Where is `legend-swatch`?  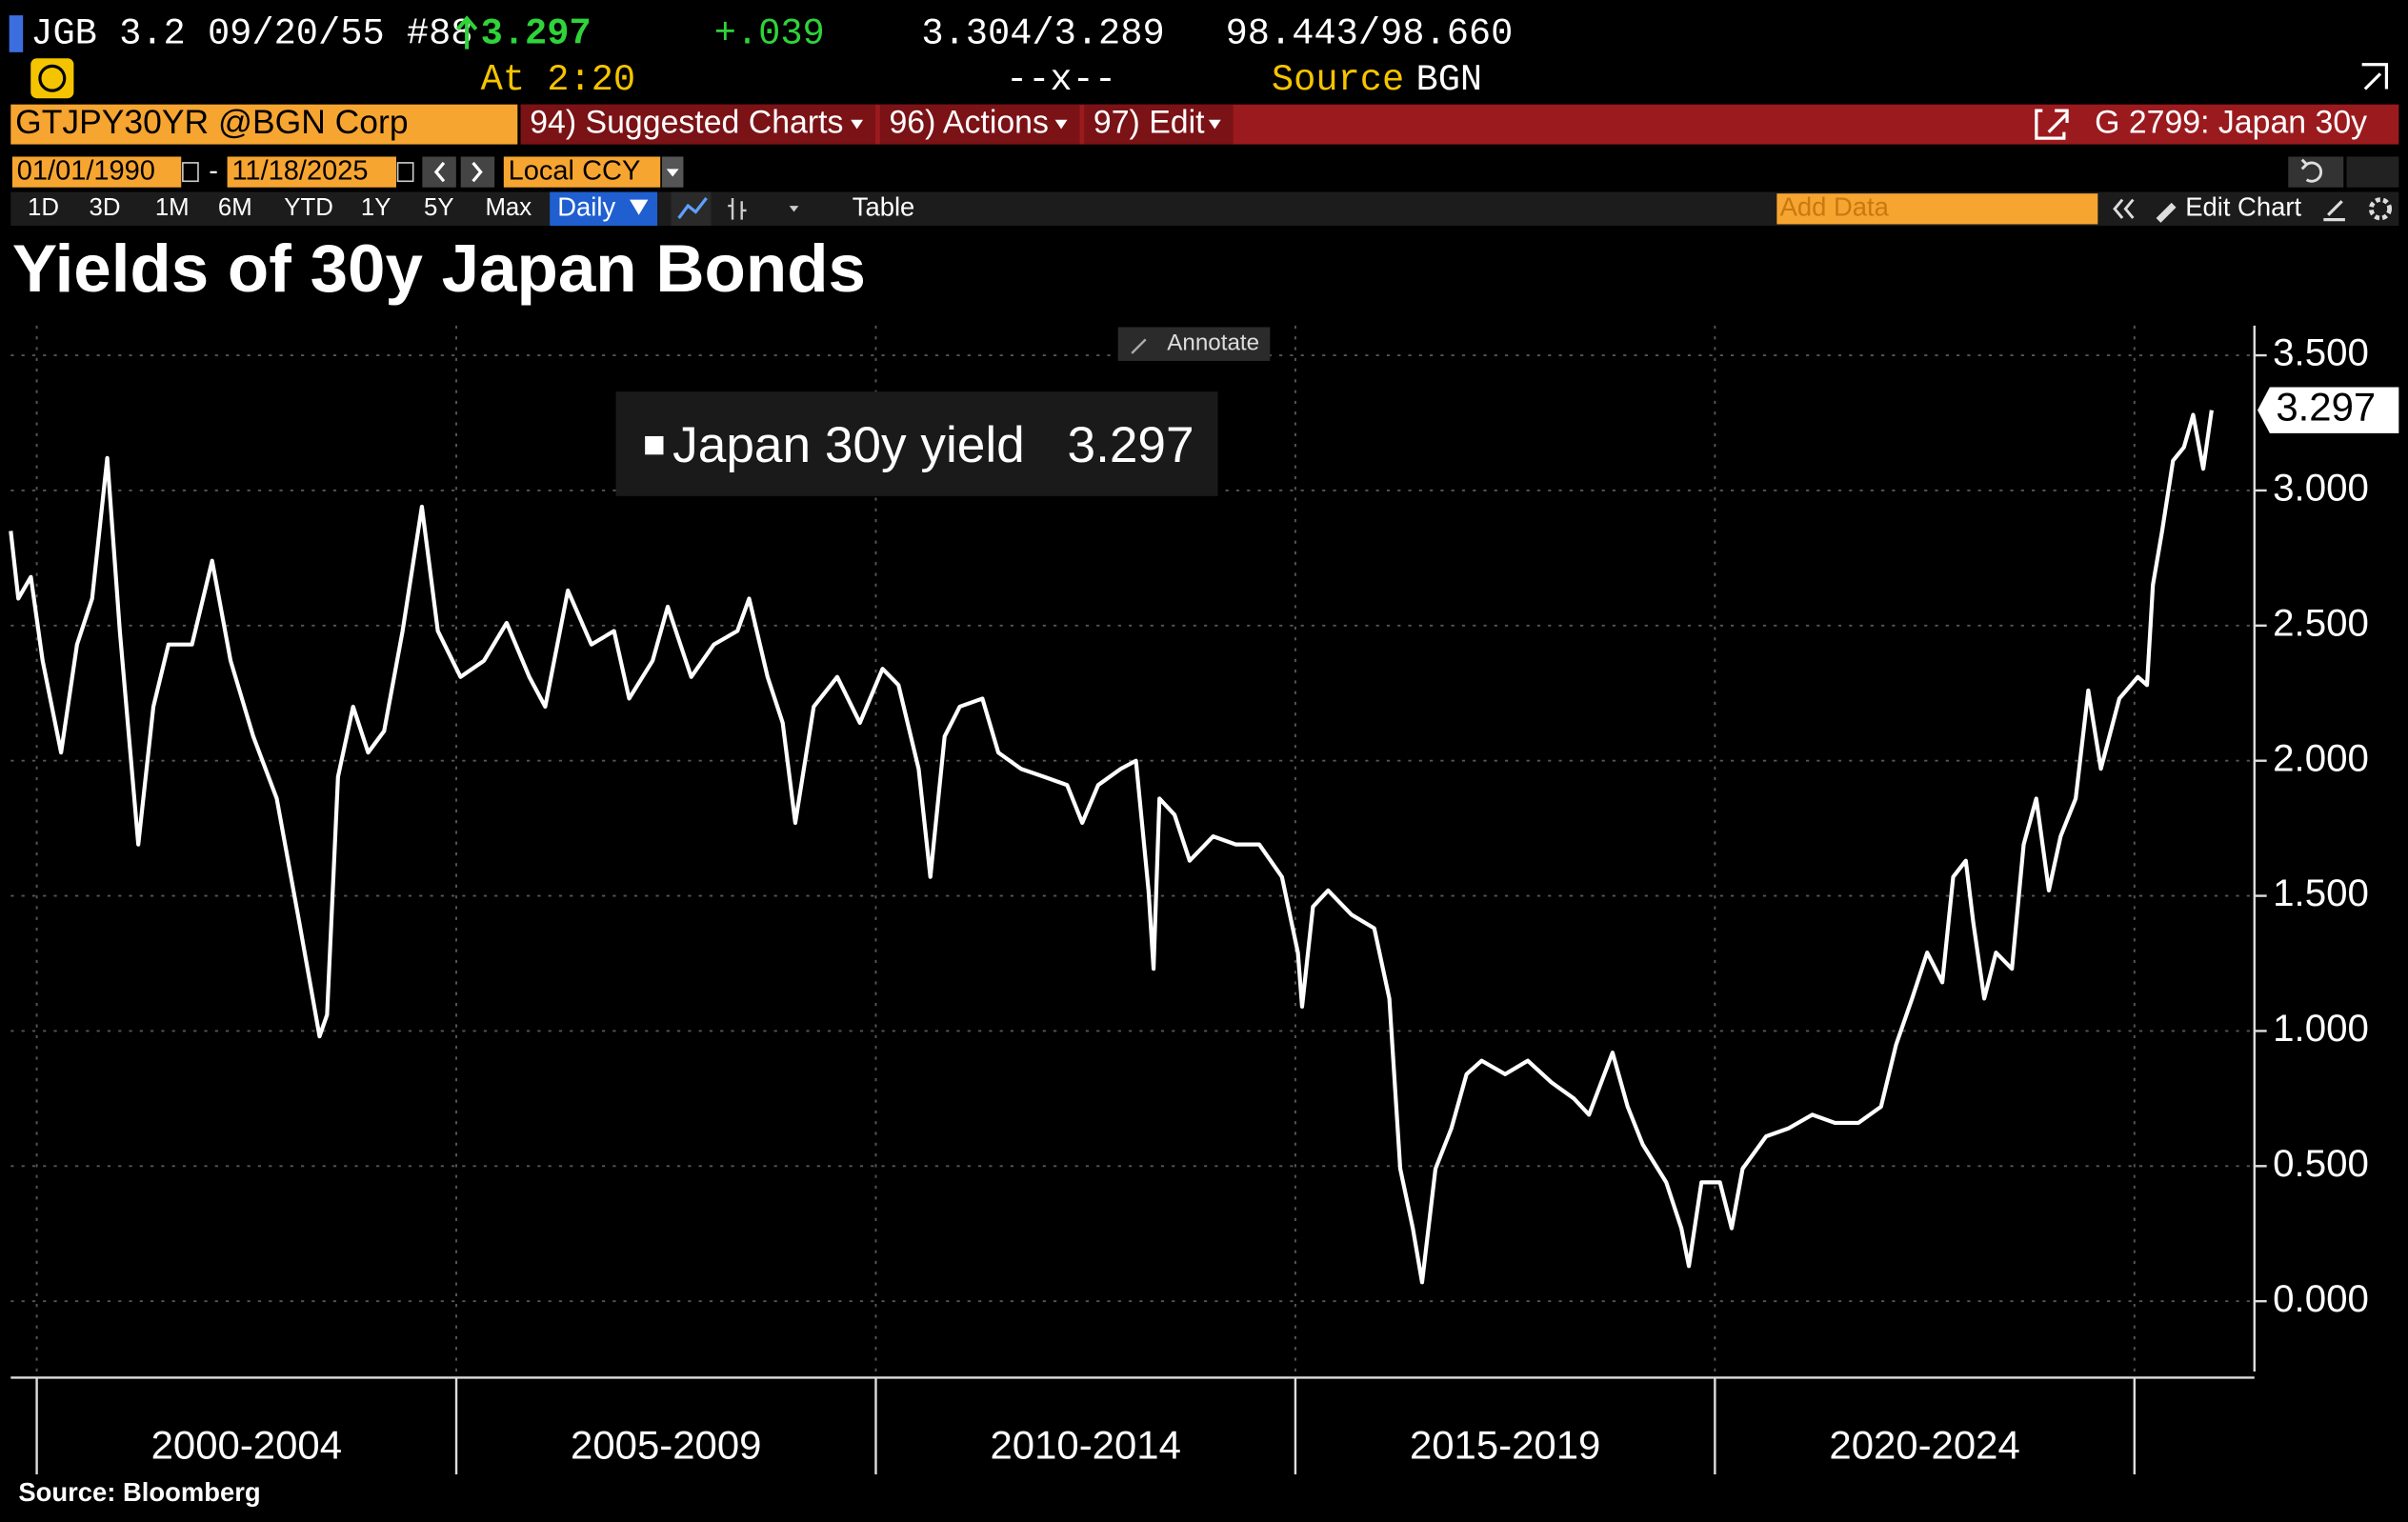
legend-swatch is located at coordinates (654, 445).